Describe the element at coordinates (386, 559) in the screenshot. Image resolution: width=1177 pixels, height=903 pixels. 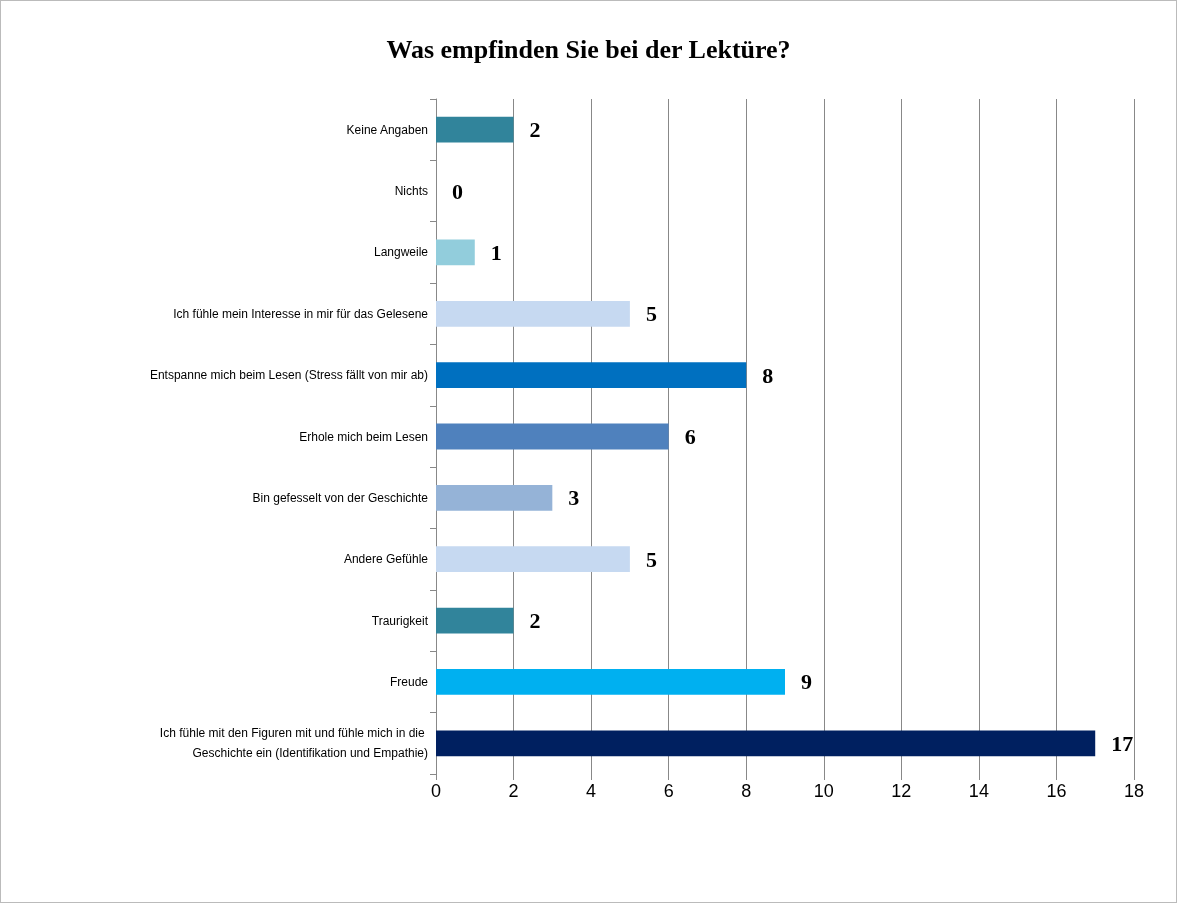
I see `y-tick-label: Andere Gefühle` at that location.